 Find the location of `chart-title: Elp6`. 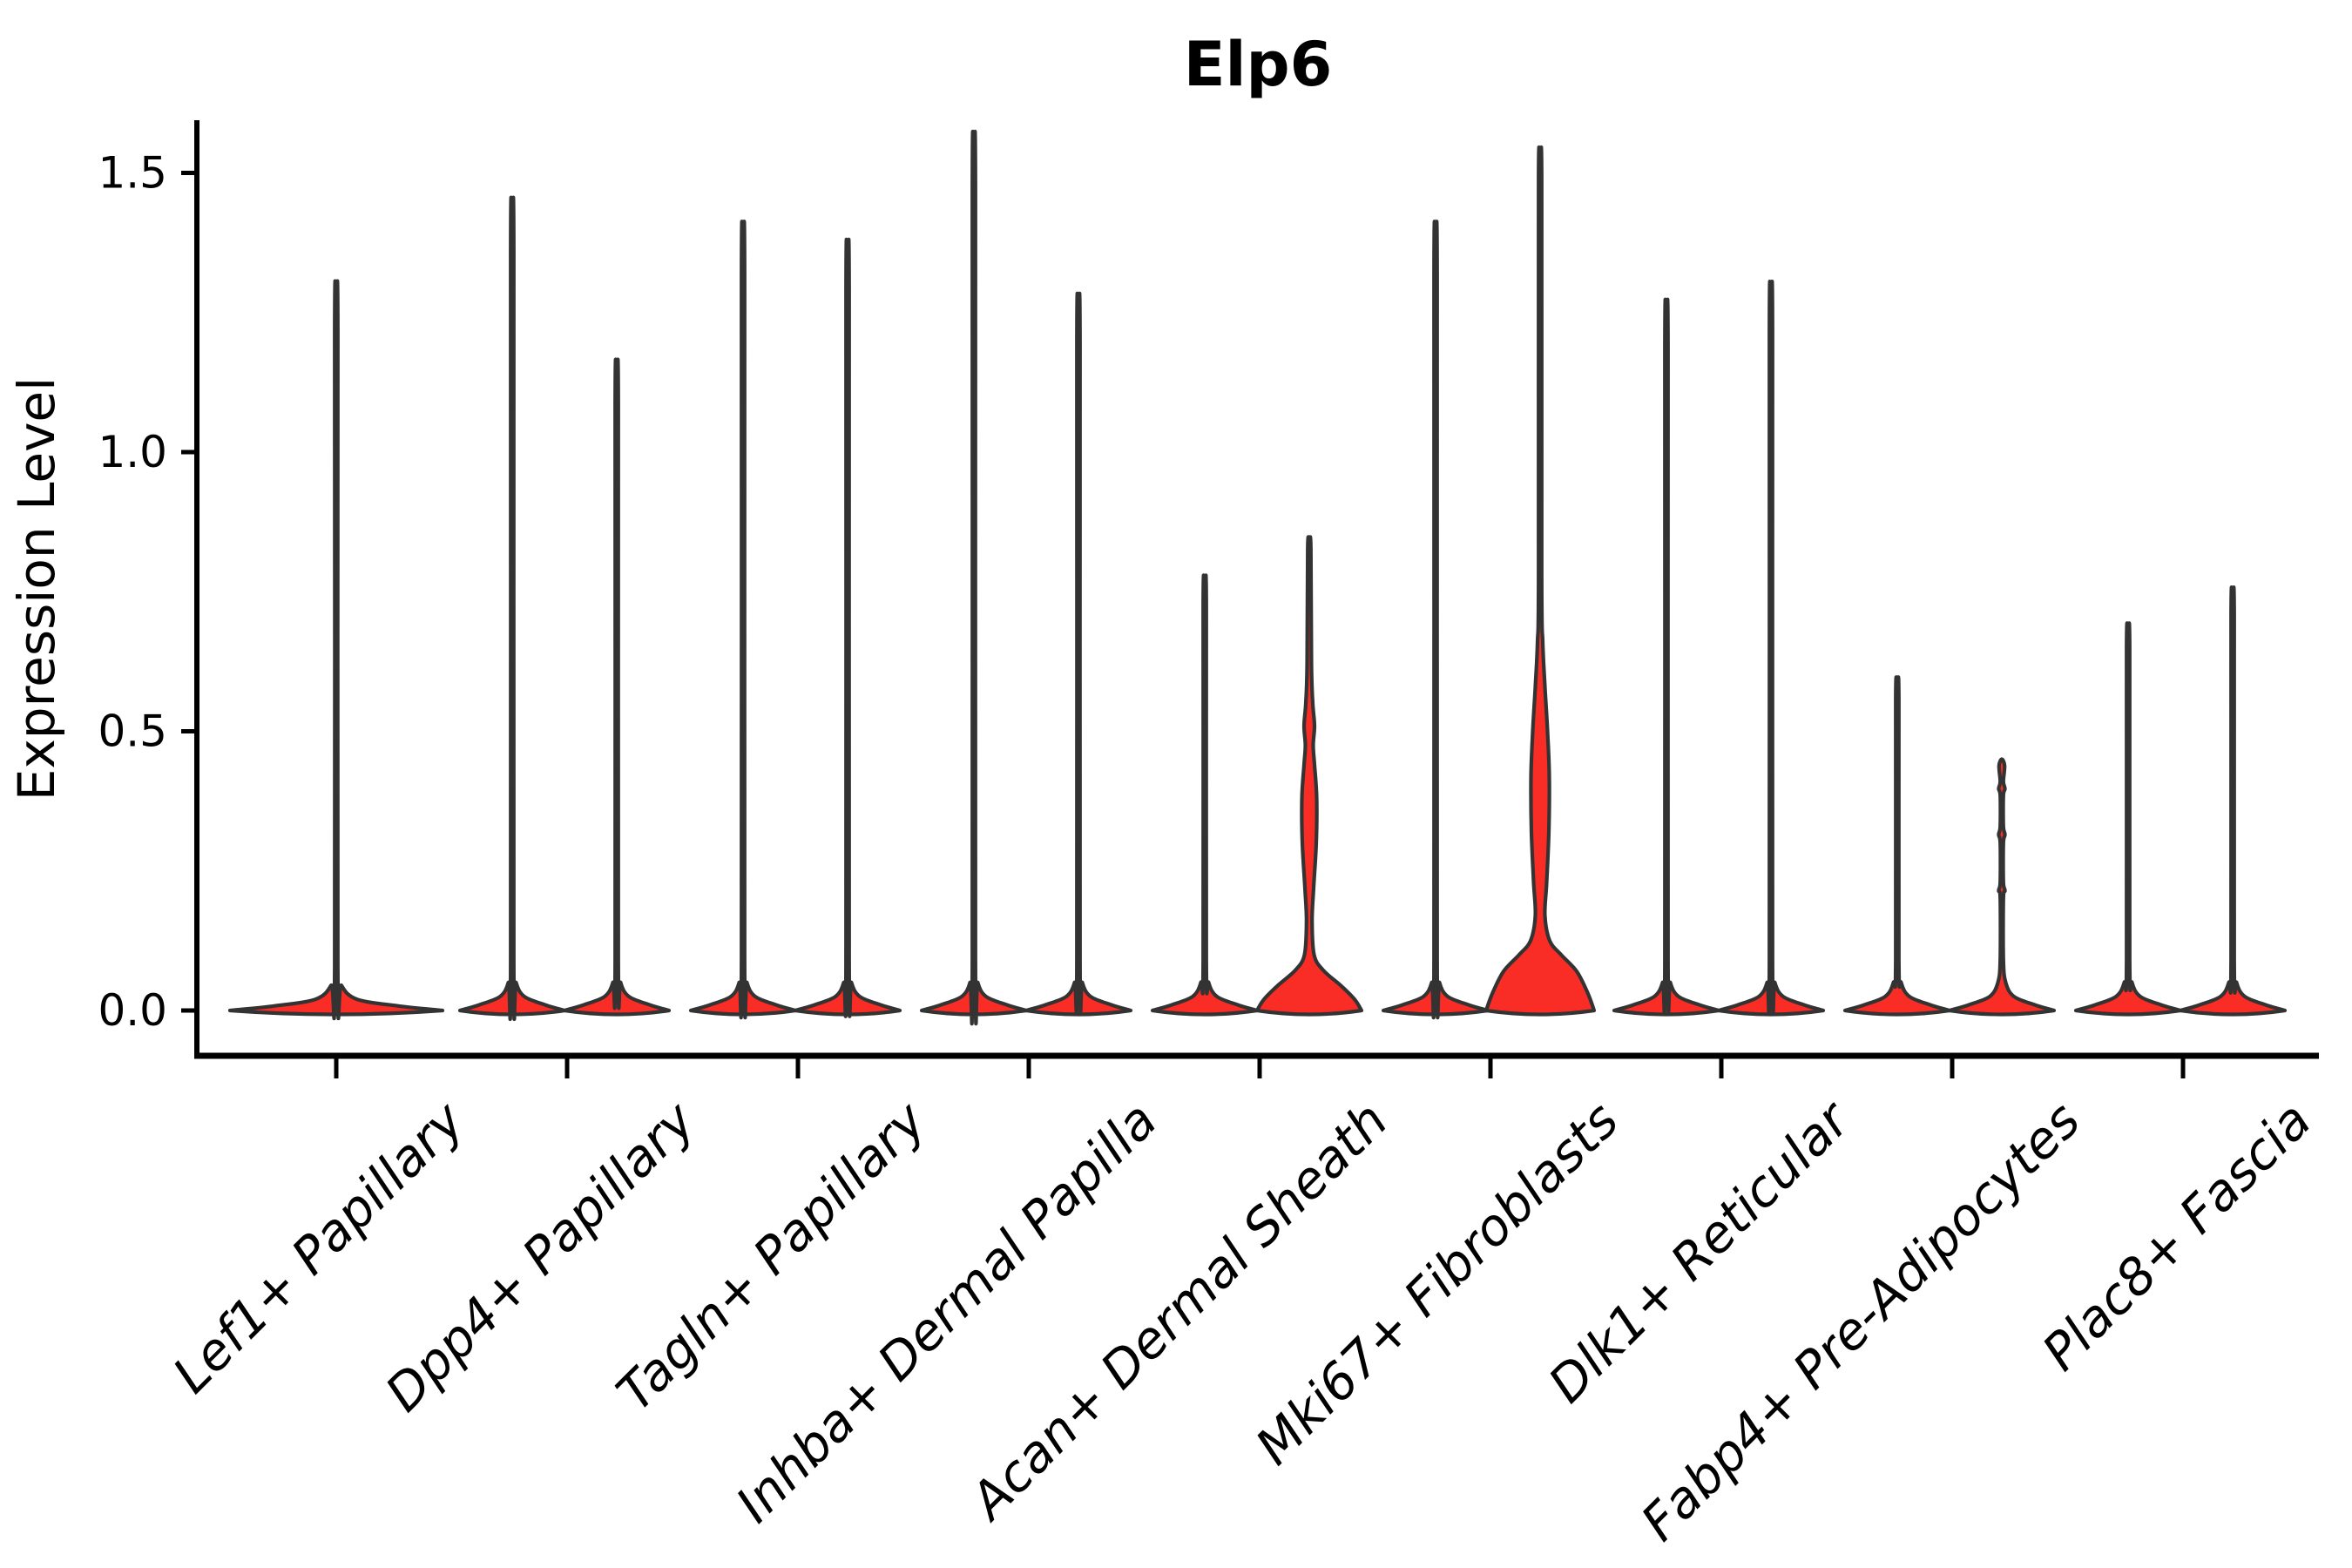

chart-title: Elp6 is located at coordinates (1258, 64).